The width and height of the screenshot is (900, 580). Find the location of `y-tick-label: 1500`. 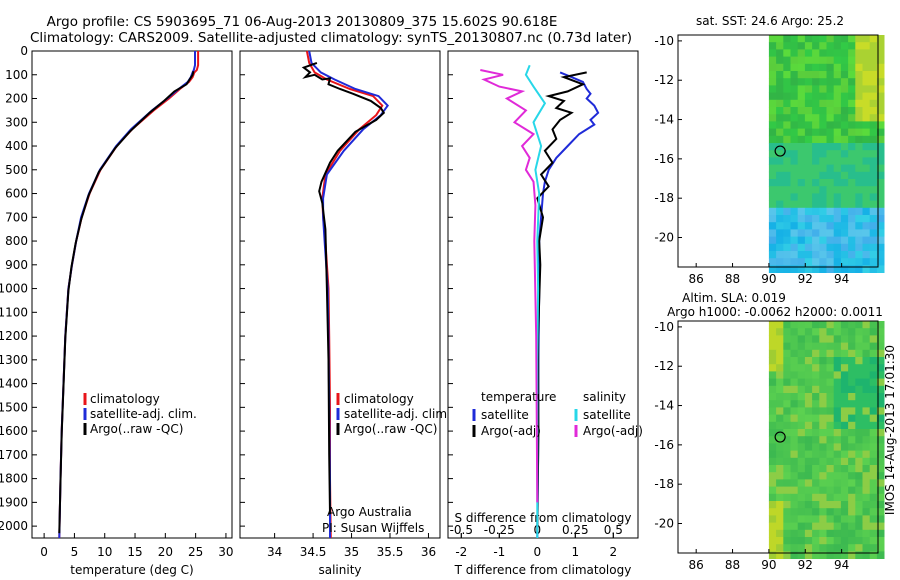

y-tick-label: 1500 is located at coordinates (14, 407).